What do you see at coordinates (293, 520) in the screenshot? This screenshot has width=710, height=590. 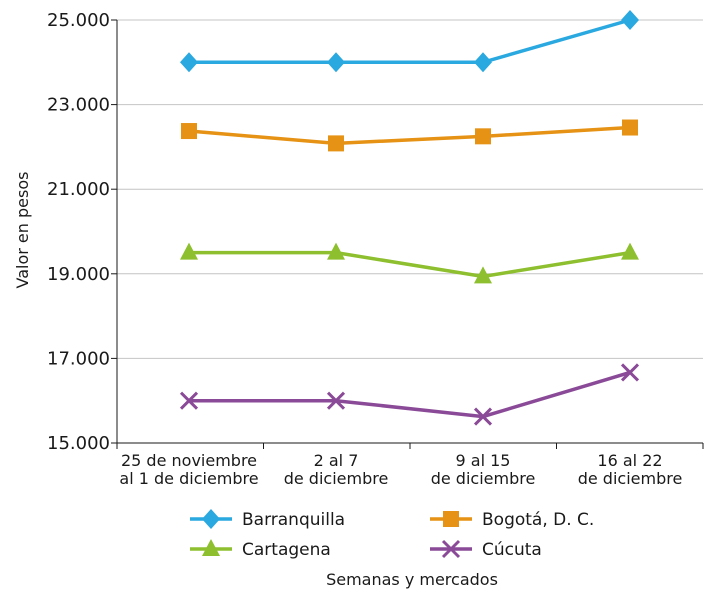 I see `legend-label: Barranquilla` at bounding box center [293, 520].